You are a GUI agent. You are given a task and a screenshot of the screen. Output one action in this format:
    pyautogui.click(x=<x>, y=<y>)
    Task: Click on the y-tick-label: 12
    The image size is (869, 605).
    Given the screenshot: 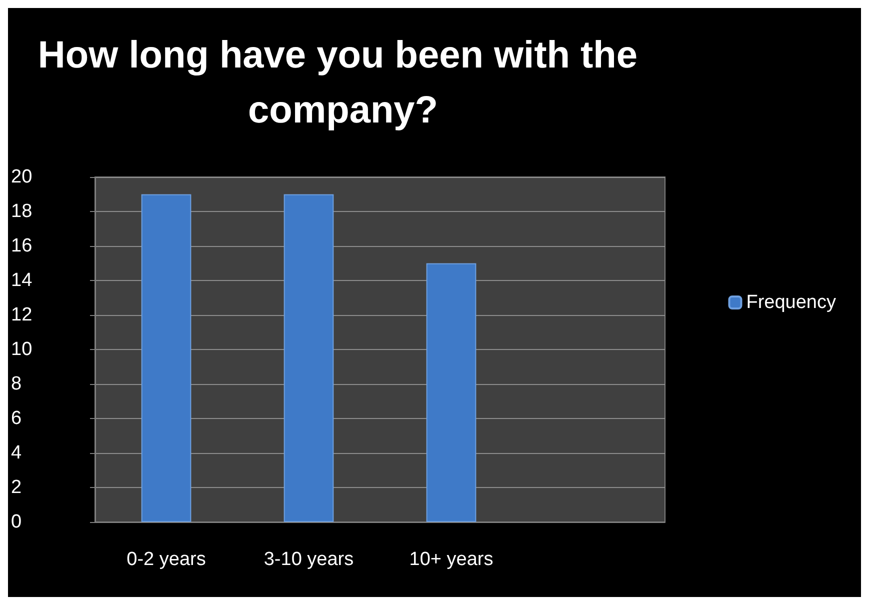 What is the action you would take?
    pyautogui.click(x=21, y=315)
    